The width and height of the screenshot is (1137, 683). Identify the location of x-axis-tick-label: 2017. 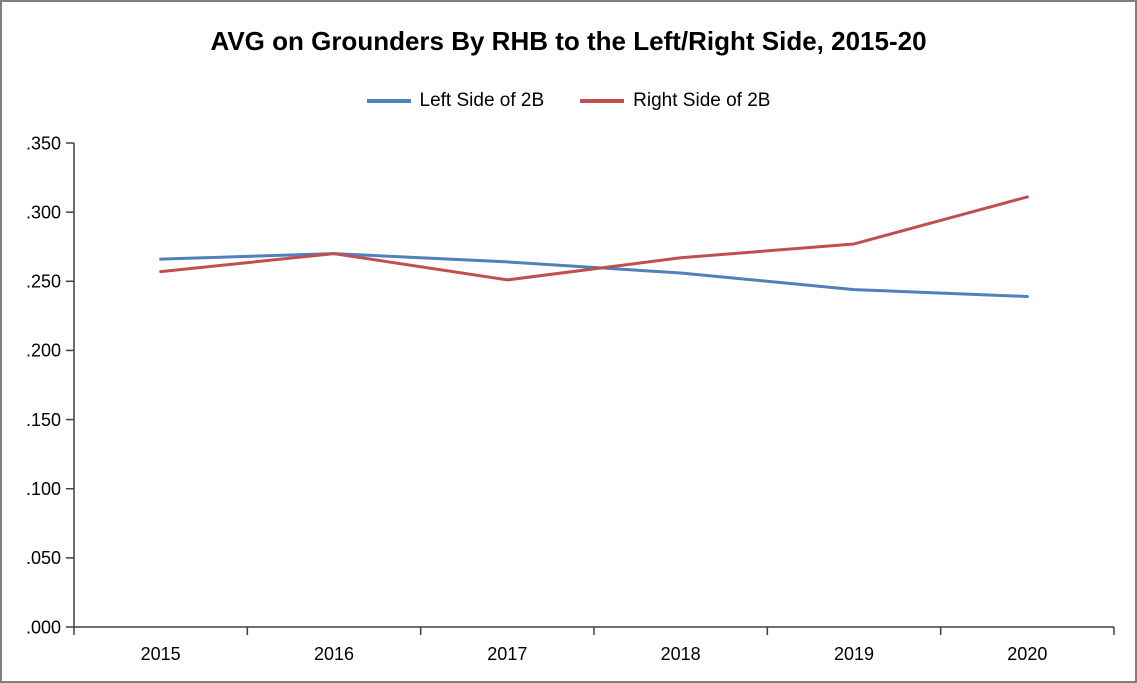
(507, 654).